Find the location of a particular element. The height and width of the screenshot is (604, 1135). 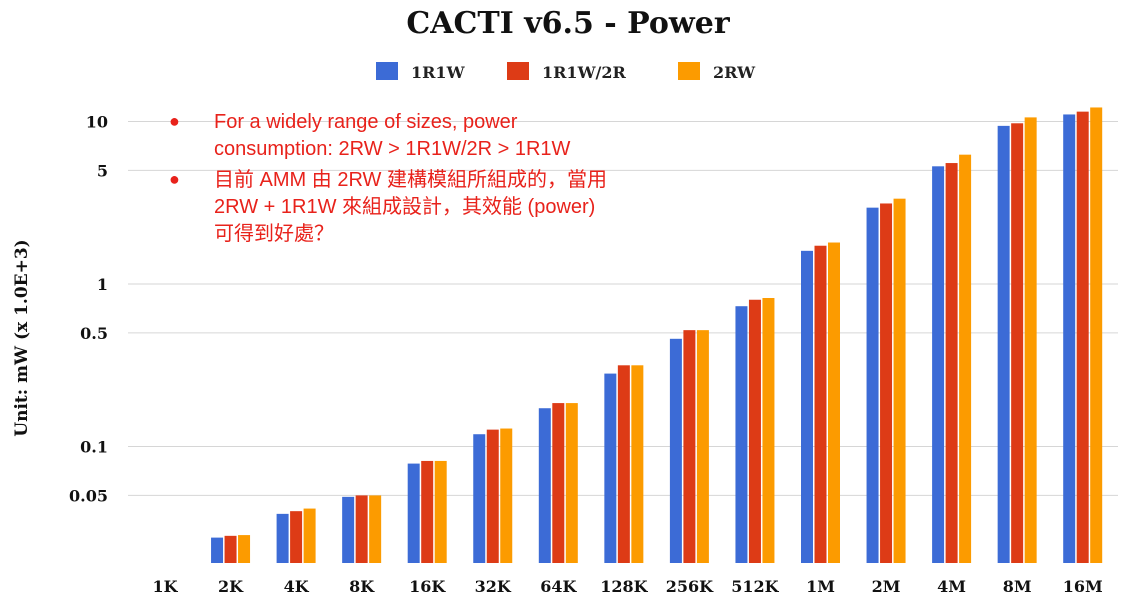

y-axis-ticks: 10 5 1 0.5 0.1 0.05 is located at coordinates (88, 309).